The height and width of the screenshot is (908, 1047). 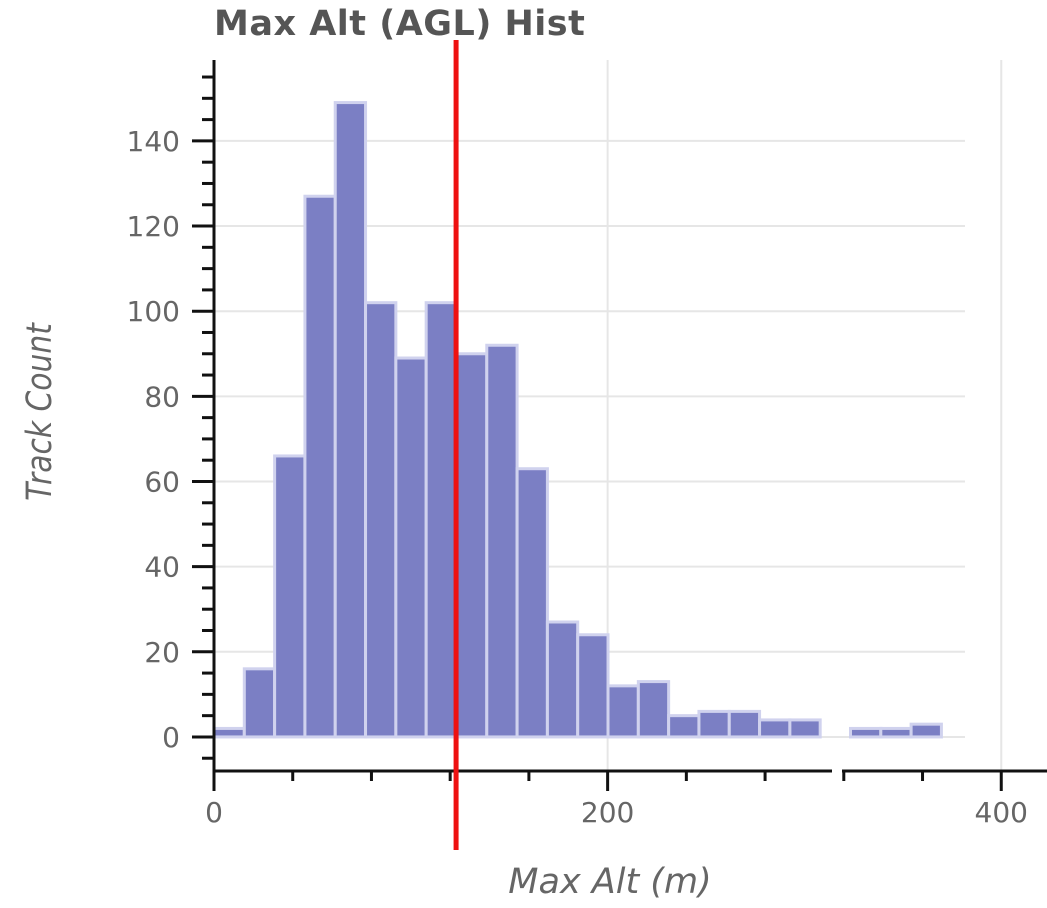 I want to click on y-tick-label: 100, so click(x=153, y=311).